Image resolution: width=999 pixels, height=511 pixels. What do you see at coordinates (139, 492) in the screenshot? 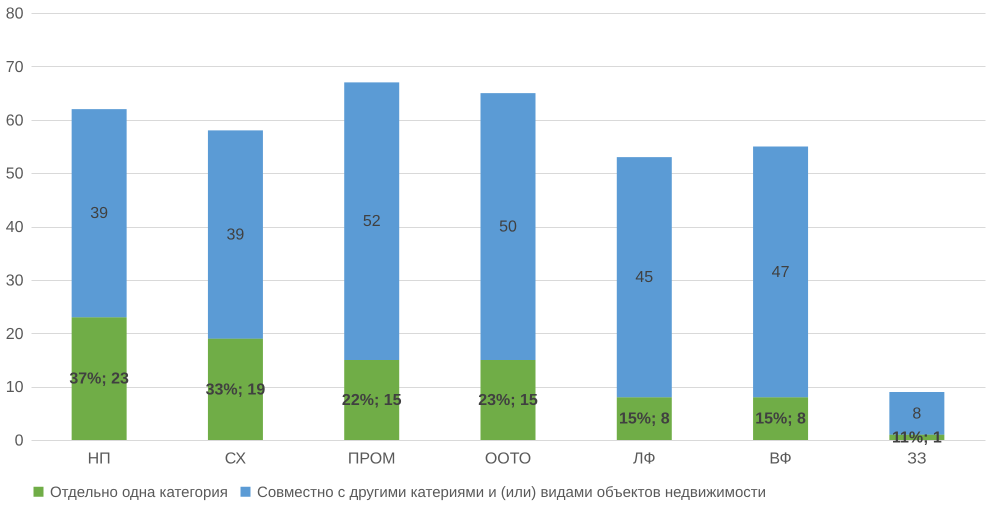
I see `legend-label: Отдельно одна категория` at bounding box center [139, 492].